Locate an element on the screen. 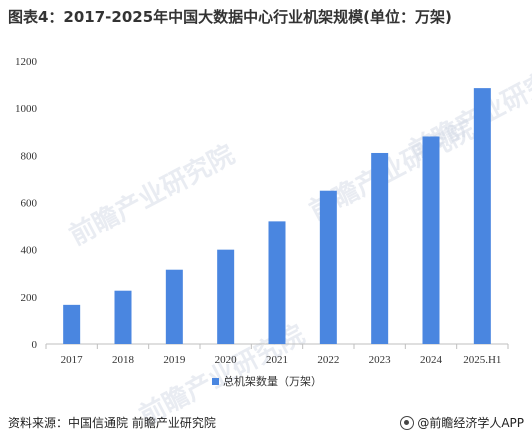 The width and height of the screenshot is (532, 437). x-tick-label: 2021 is located at coordinates (277, 360).